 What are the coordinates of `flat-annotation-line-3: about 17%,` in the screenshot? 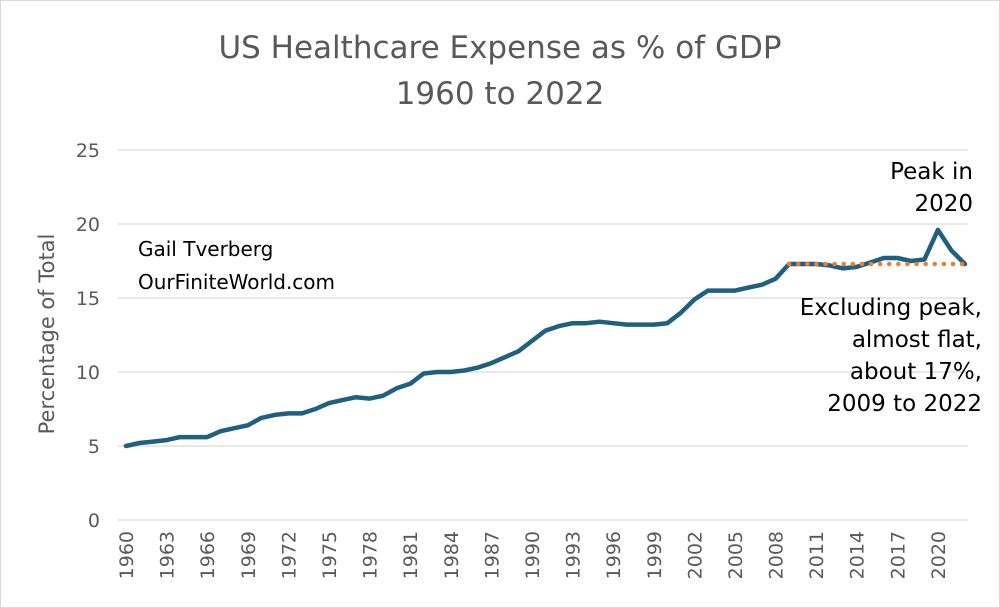 It's located at (915, 372).